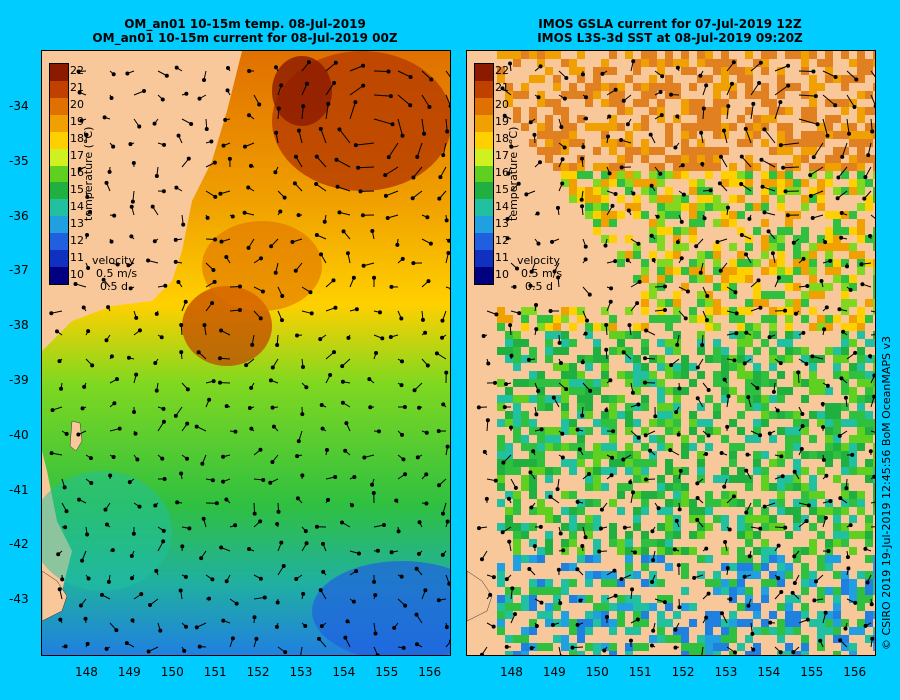  I want to click on y-tick-label: -34, so click(19, 106).